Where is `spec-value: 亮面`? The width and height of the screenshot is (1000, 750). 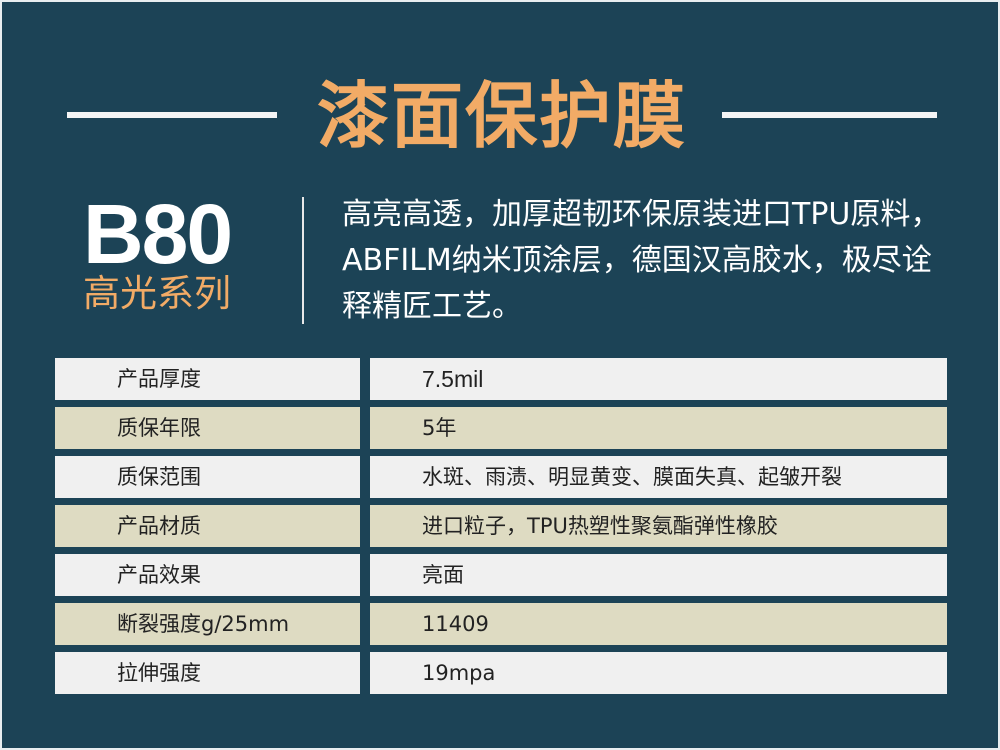 spec-value: 亮面 is located at coordinates (658, 575).